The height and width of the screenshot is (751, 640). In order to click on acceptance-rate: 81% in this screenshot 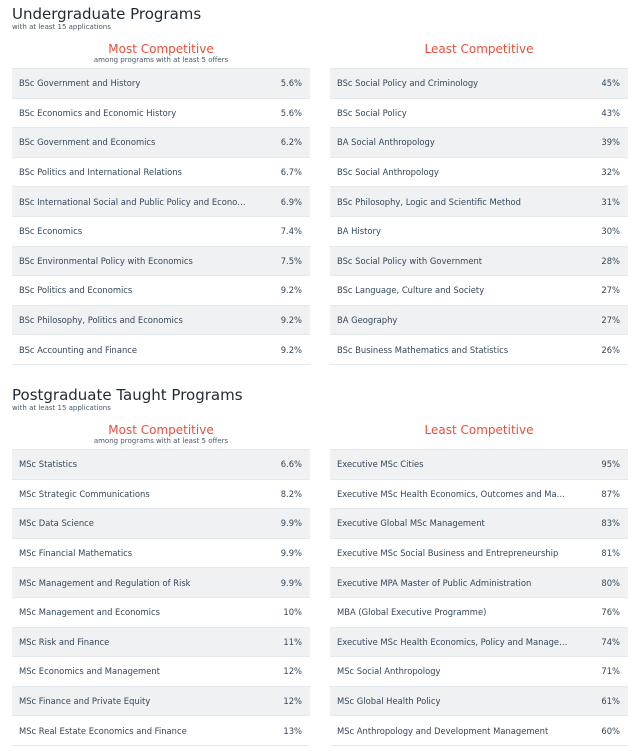, I will do `click(610, 553)`.